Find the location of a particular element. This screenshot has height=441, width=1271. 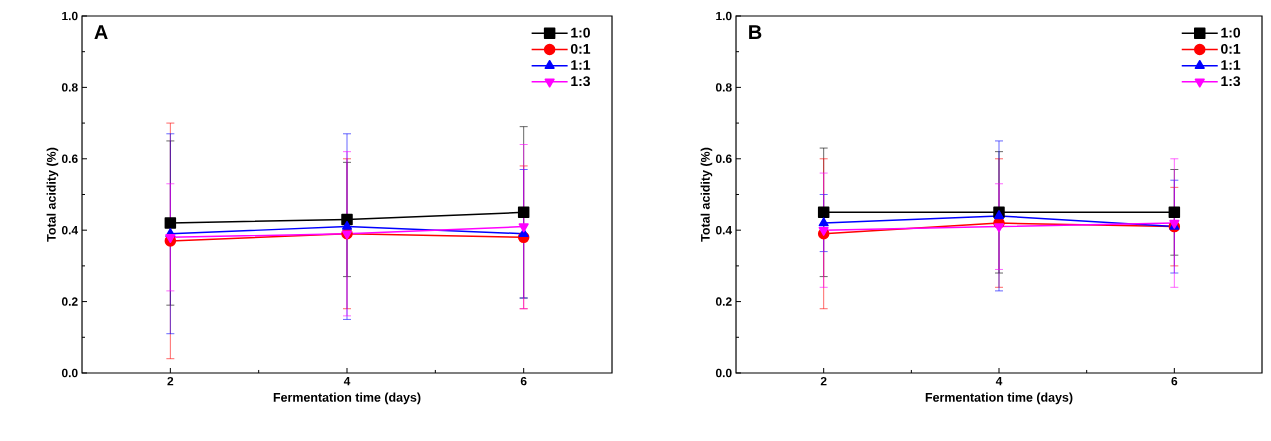

annotation: A is located at coordinates (101, 32).